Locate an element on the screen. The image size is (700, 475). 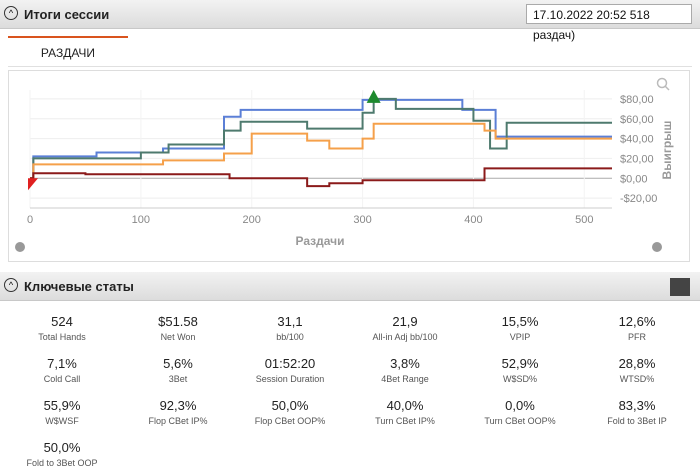
stat-label: VPIP is located at coordinates (520, 337).